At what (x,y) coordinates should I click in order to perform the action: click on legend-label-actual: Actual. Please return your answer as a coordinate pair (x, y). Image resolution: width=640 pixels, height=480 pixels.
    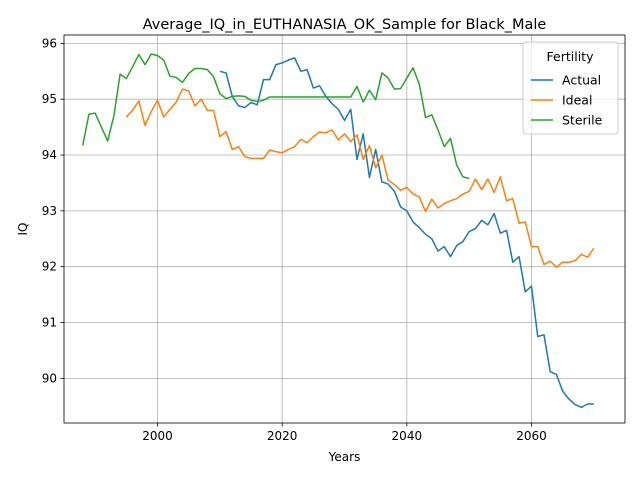
    Looking at the image, I should click on (581, 80).